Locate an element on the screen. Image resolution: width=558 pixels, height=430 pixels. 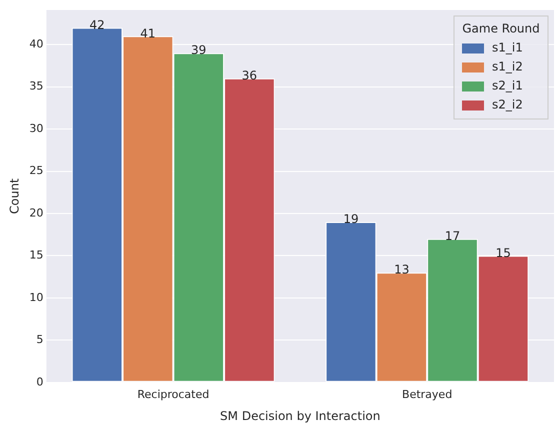
data-label: 41 is located at coordinates (148, 33).